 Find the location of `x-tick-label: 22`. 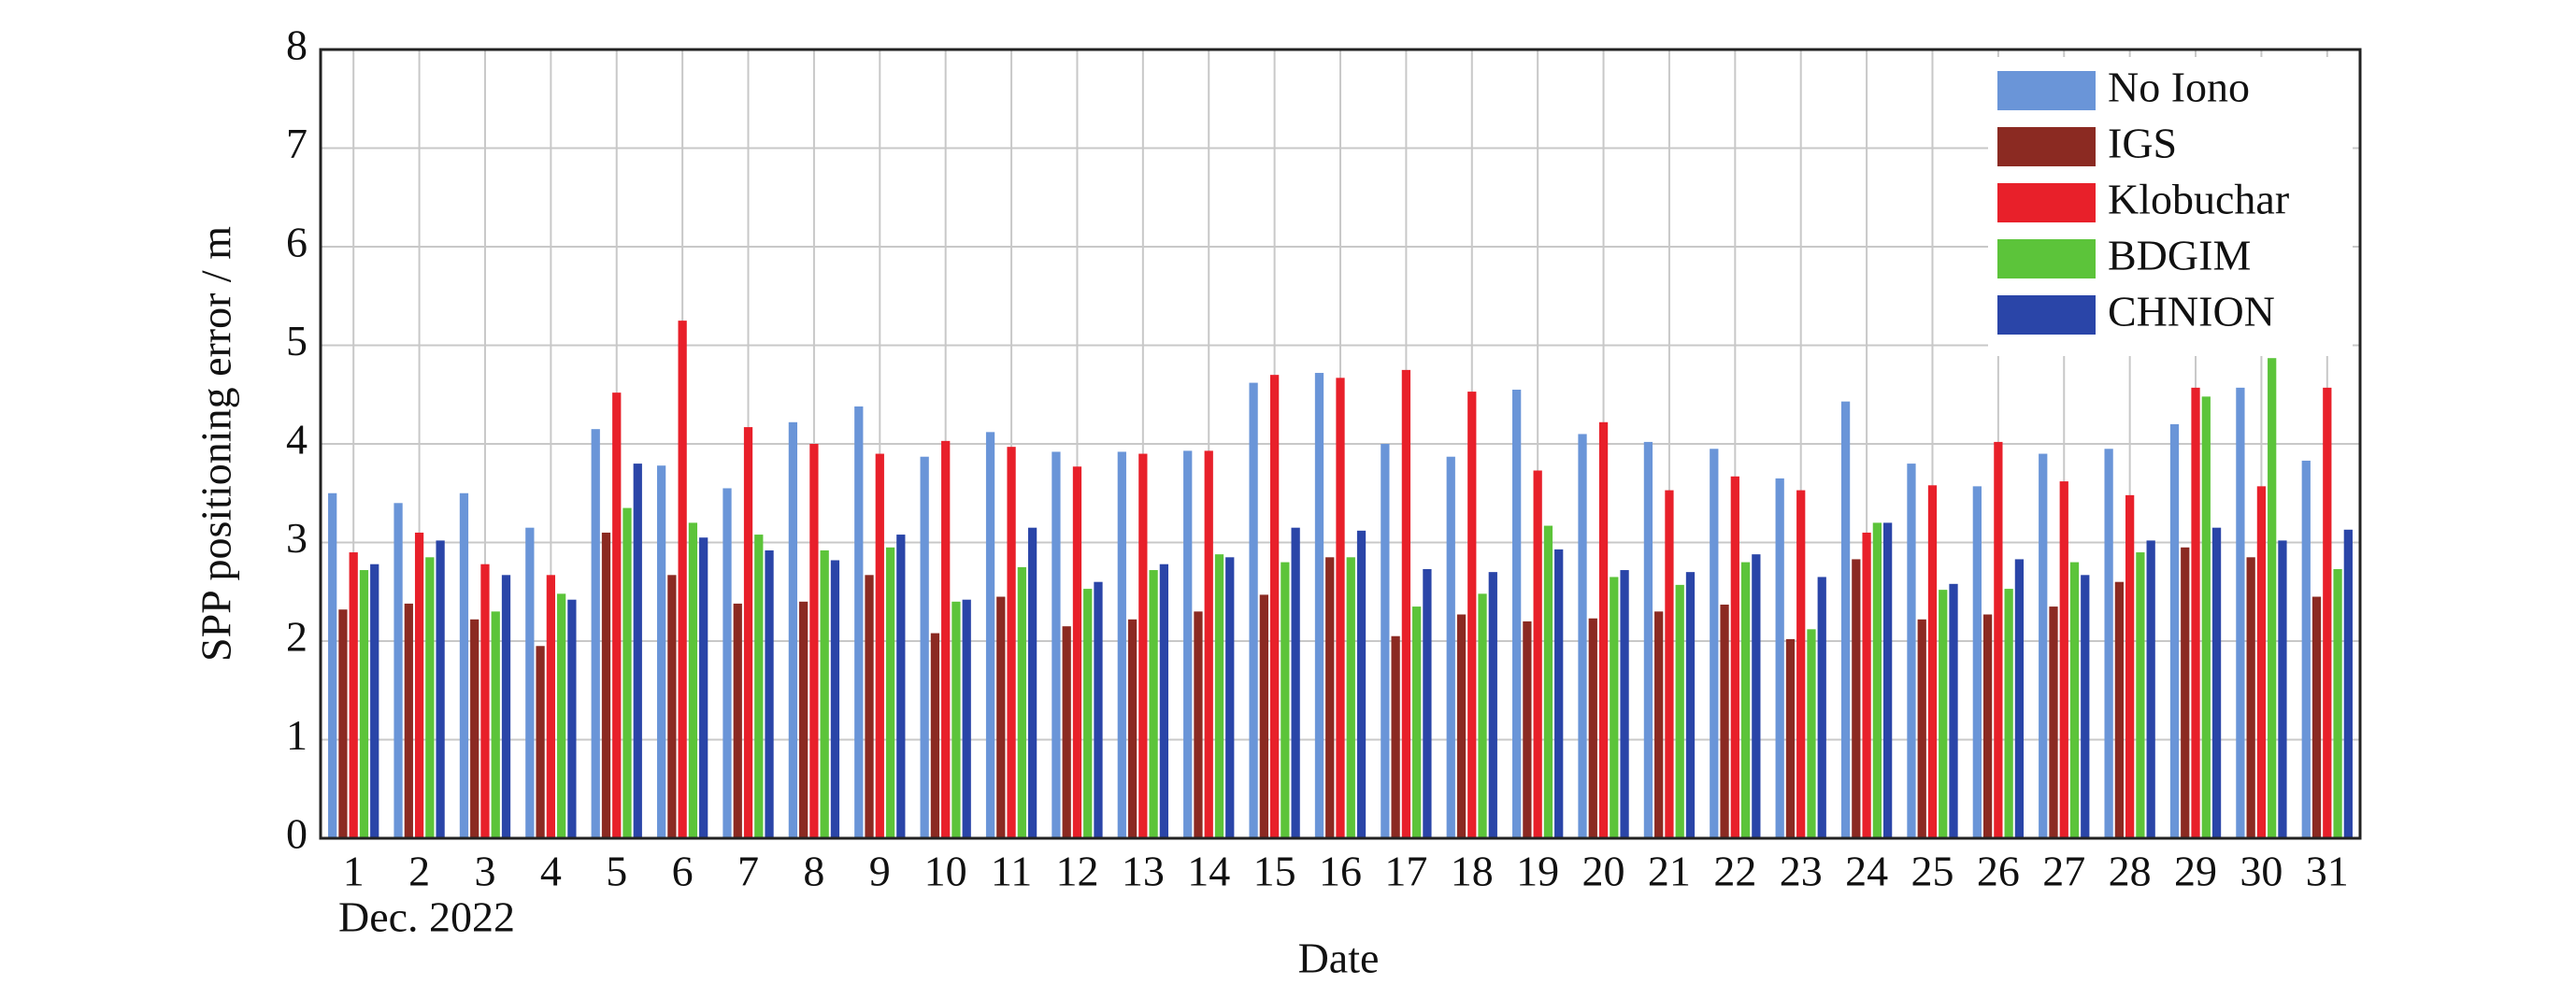

x-tick-label: 22 is located at coordinates (1734, 871).